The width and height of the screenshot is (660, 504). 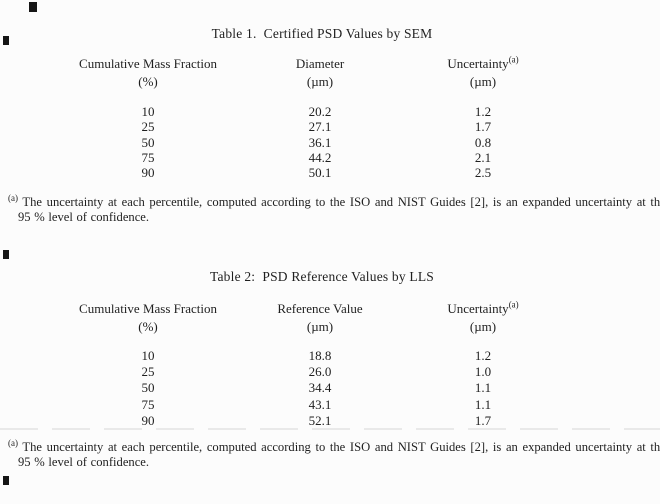 I want to click on table-row: 25 26.0 1.0, so click(x=330, y=372).